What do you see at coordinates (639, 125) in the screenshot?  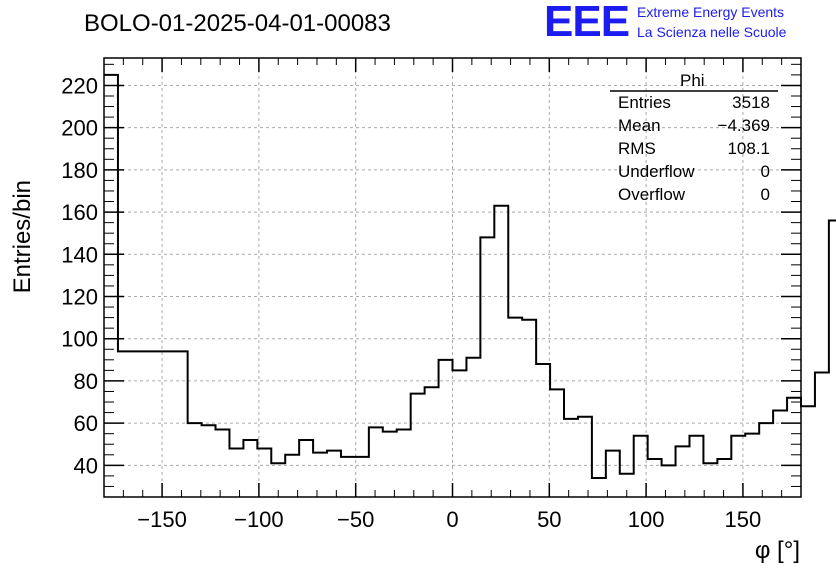 I see `stat-key: Mean` at bounding box center [639, 125].